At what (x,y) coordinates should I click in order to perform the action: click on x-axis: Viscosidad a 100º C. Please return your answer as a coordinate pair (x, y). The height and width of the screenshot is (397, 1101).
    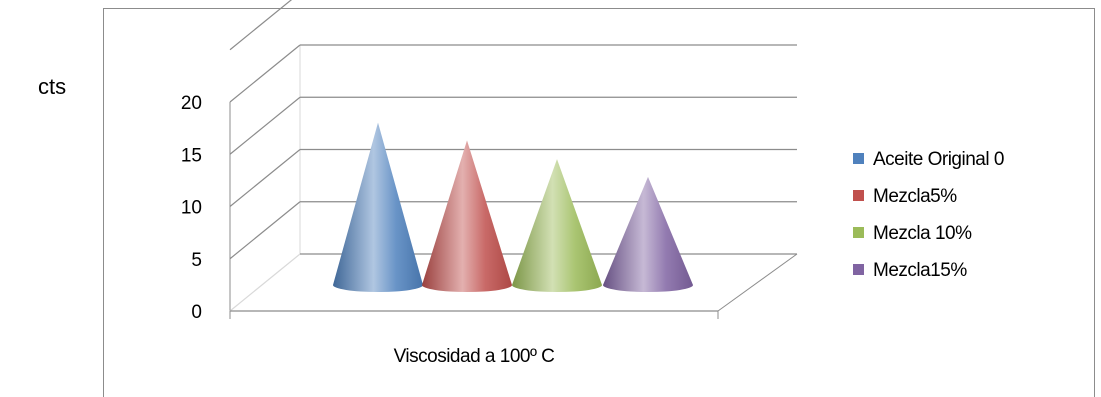
    Looking at the image, I should click on (513, 310).